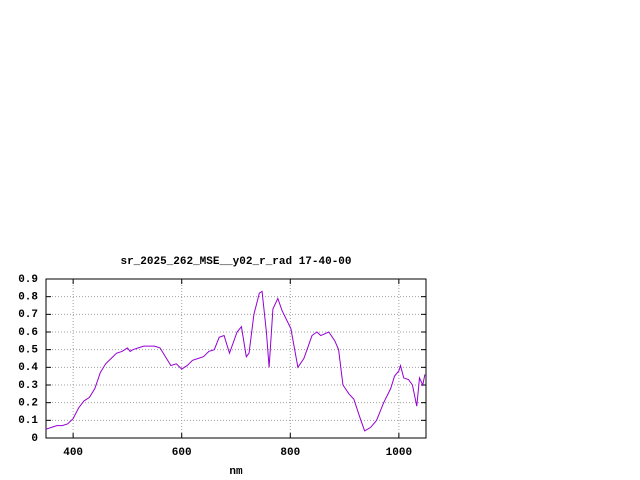 This screenshot has height=480, width=640. I want to click on x-axis-label: nm, so click(236, 472).